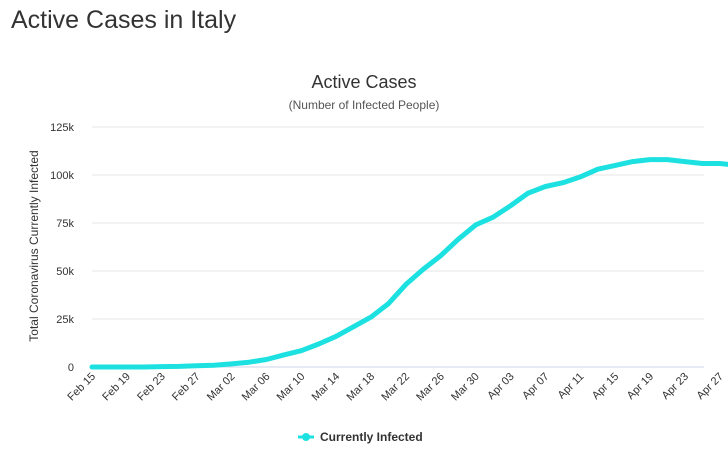 The width and height of the screenshot is (728, 465). I want to click on page-heading: Active Cases in Italy, so click(124, 20).